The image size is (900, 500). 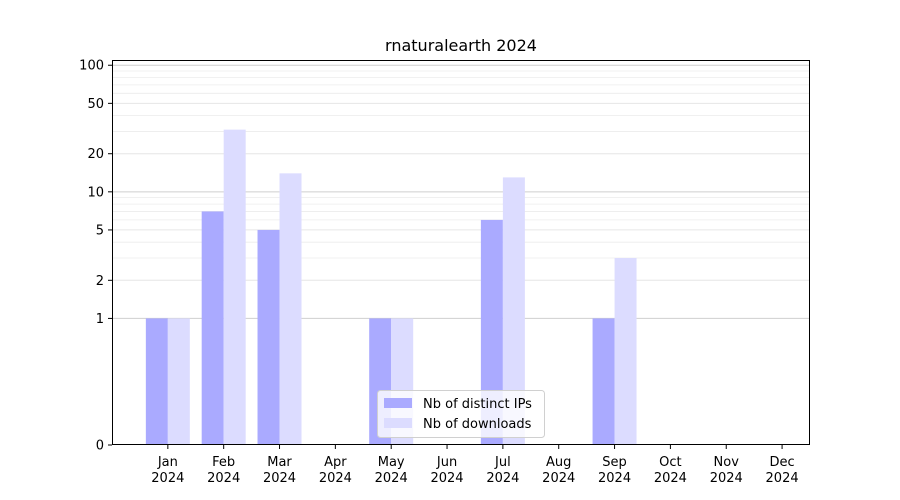 I want to click on x-tick-label: Jan 2024, so click(x=167, y=470).